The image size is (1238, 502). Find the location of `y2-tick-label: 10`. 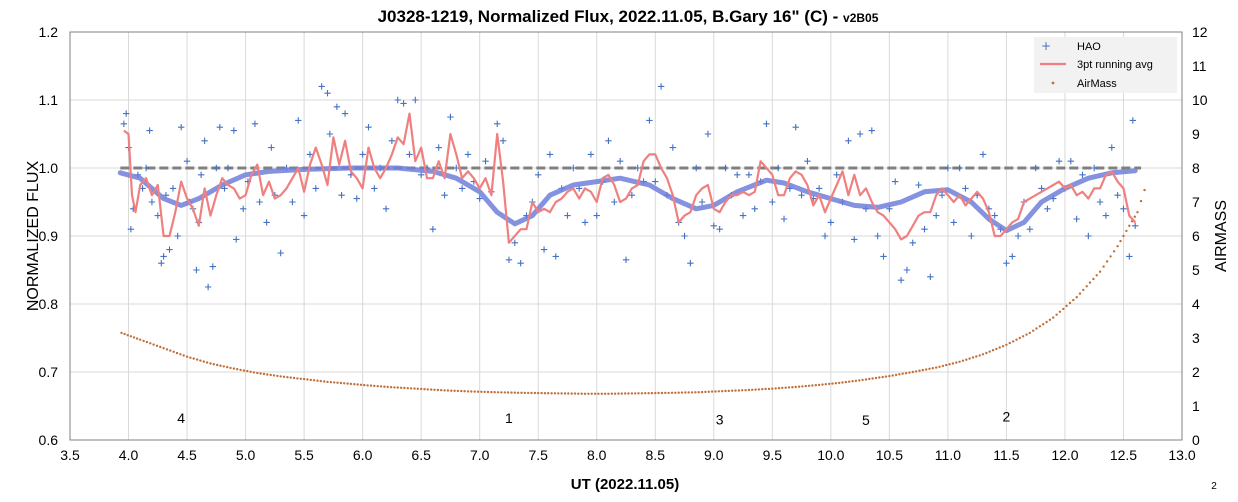

y2-tick-label: 10 is located at coordinates (1200, 100).